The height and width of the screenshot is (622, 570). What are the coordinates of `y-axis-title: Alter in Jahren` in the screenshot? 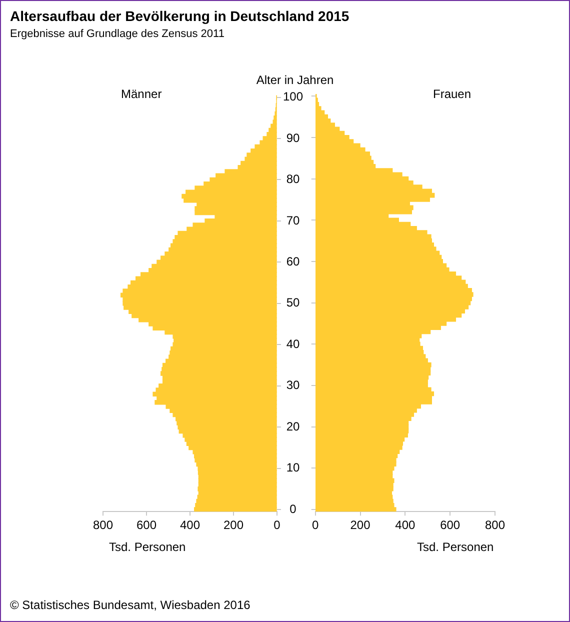 It's located at (295, 80).